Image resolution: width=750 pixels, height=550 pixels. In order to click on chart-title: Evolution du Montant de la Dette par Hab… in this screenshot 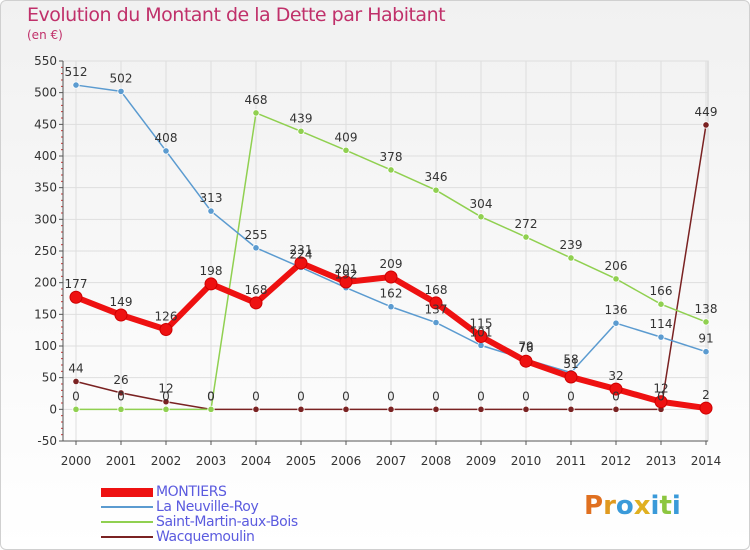, I will do `click(236, 15)`.